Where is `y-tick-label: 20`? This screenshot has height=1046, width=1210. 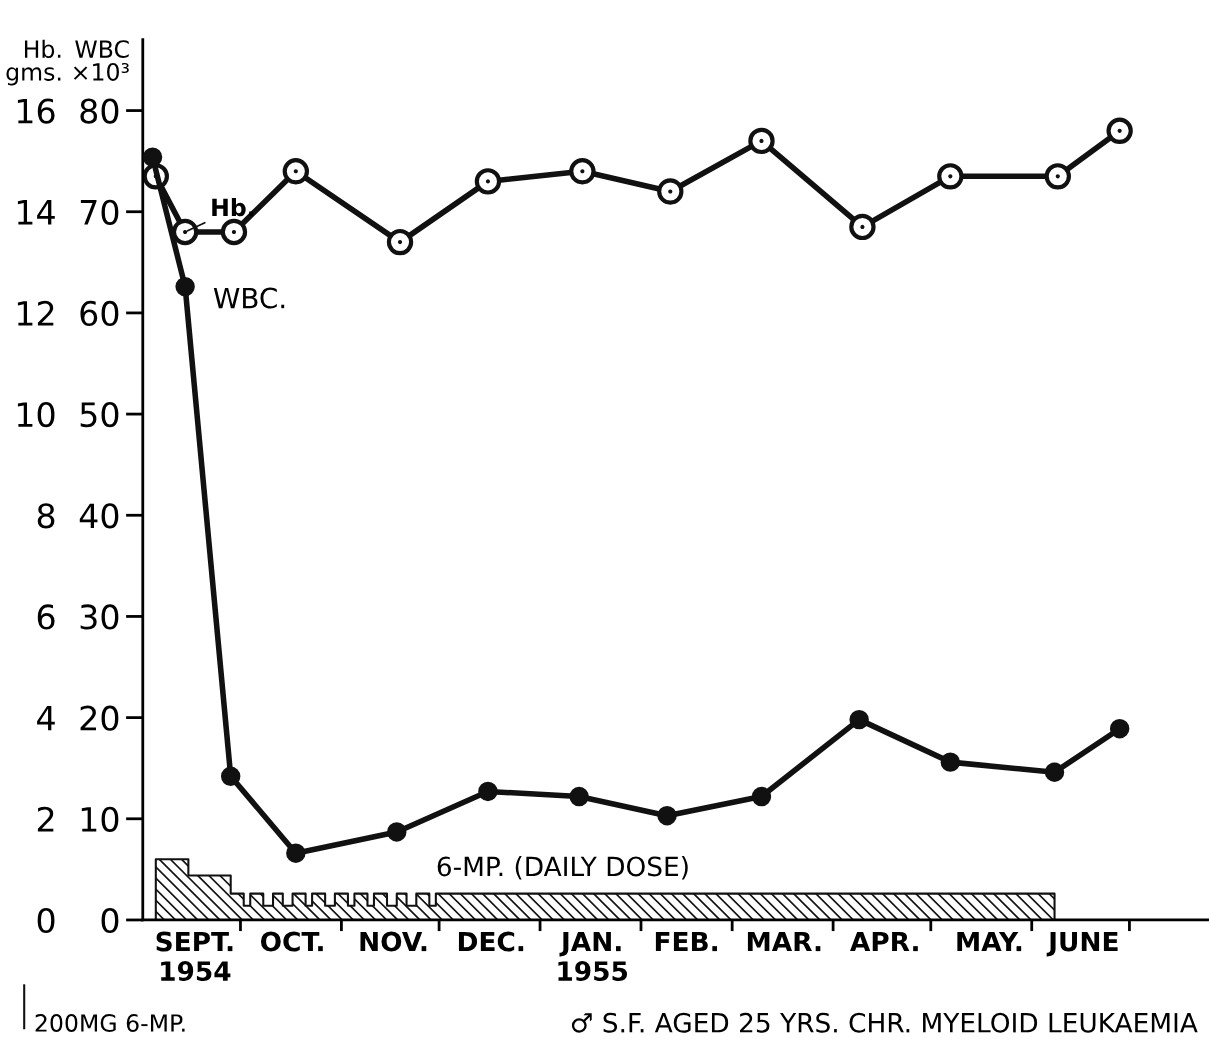 y-tick-label: 20 is located at coordinates (99, 718).